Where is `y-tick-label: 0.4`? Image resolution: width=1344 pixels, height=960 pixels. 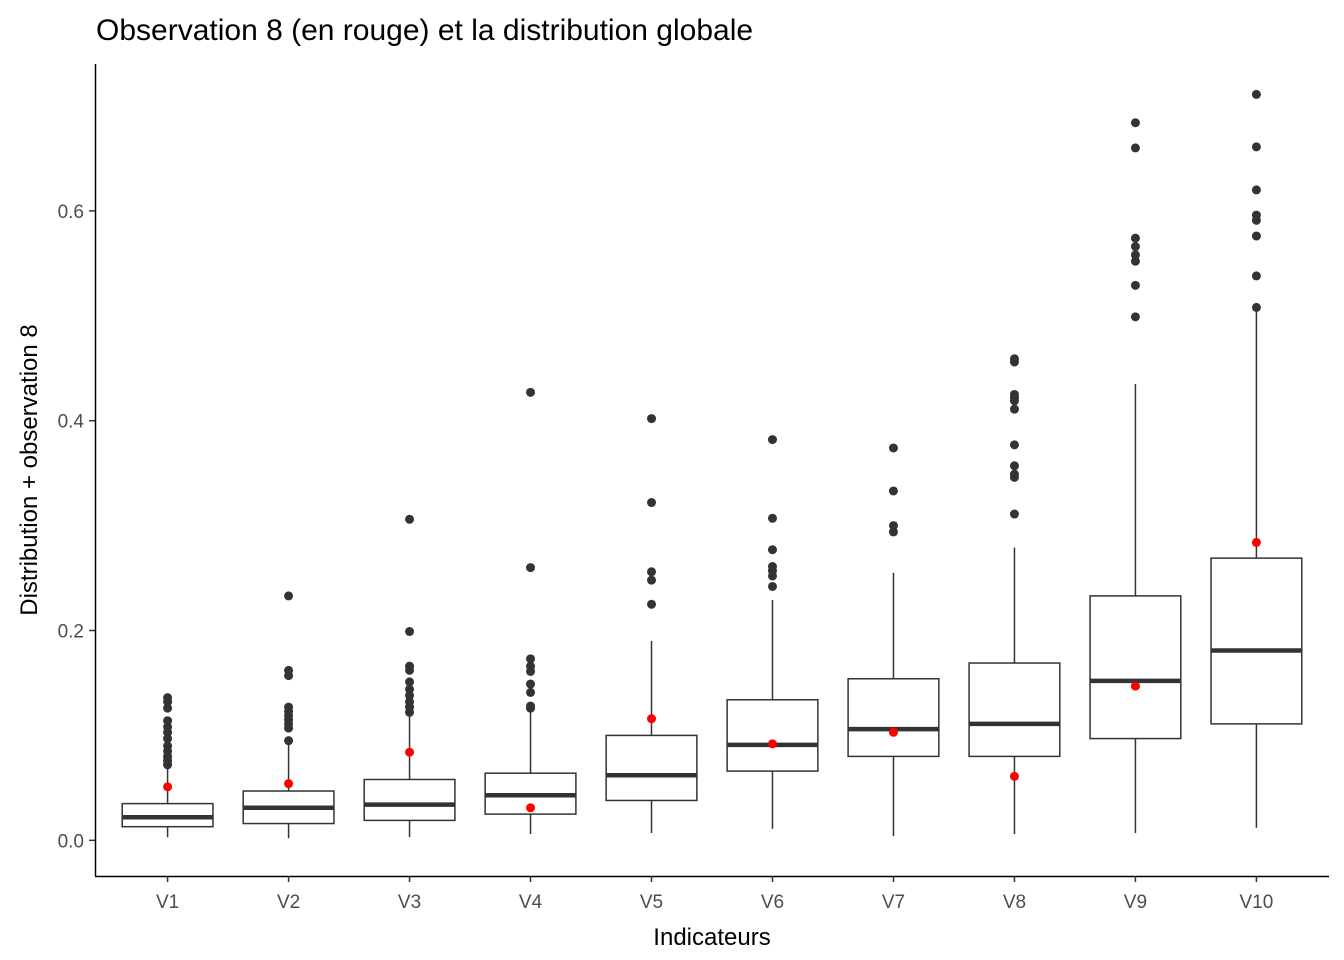
y-tick-label: 0.4 is located at coordinates (71, 422).